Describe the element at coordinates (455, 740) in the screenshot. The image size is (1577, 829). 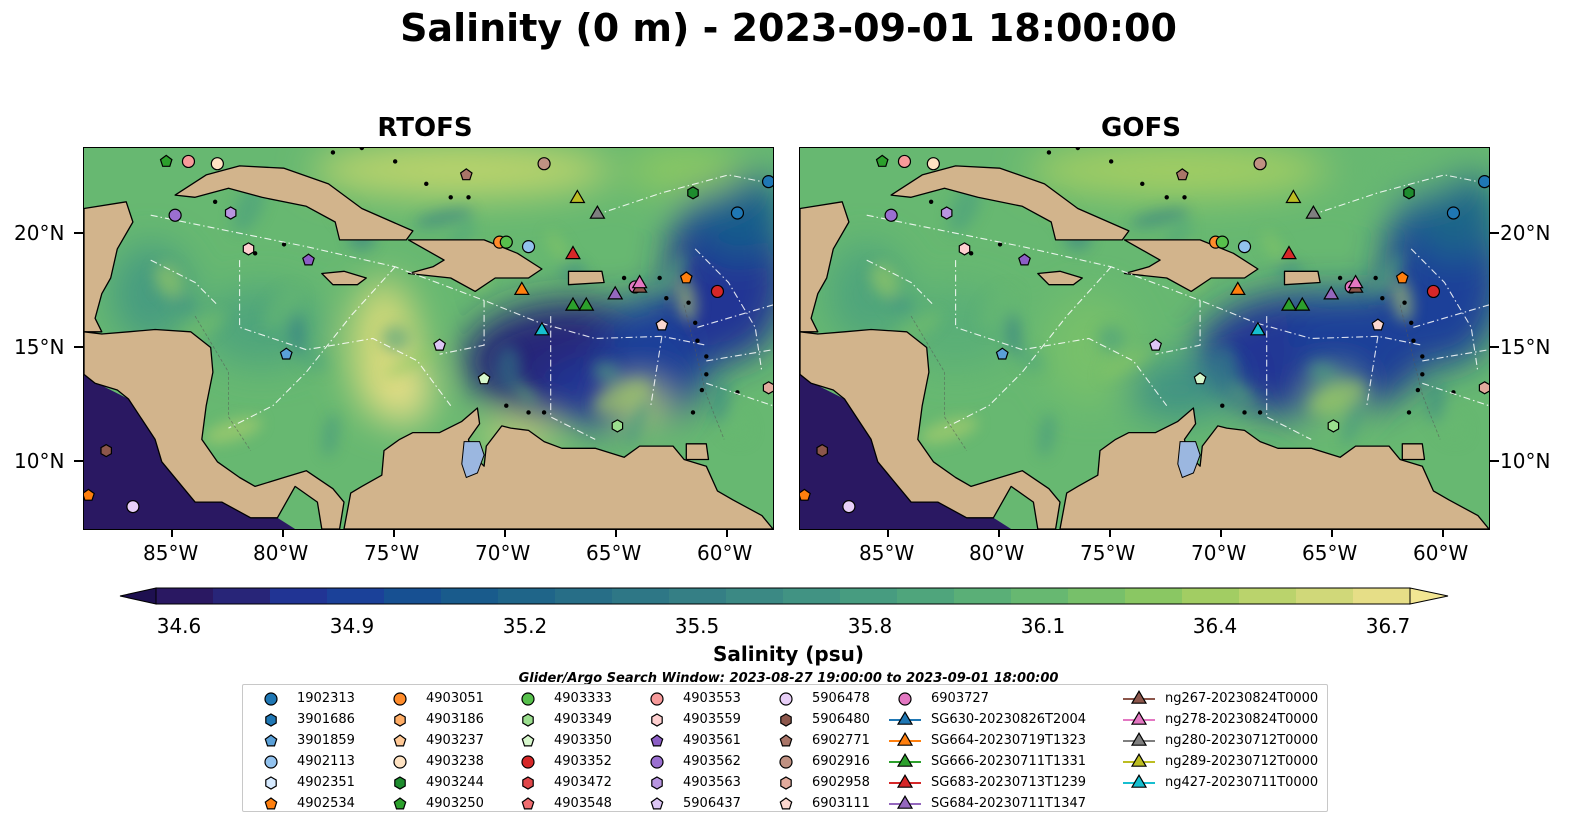
I see `legend-label: 4903237` at that location.